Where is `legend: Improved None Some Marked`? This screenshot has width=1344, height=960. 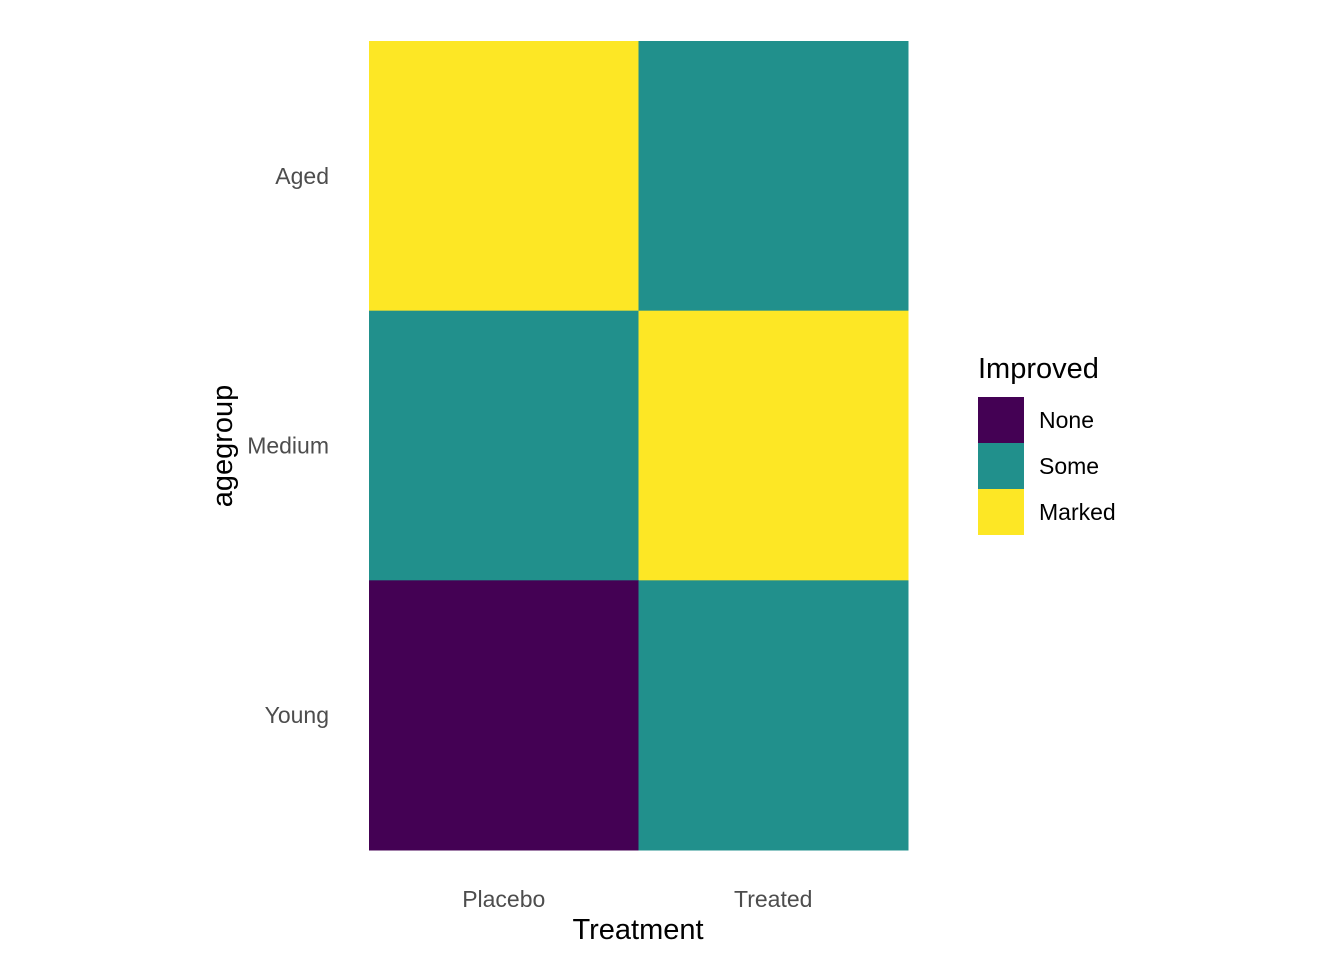 legend: Improved None Some Marked is located at coordinates (1047, 444).